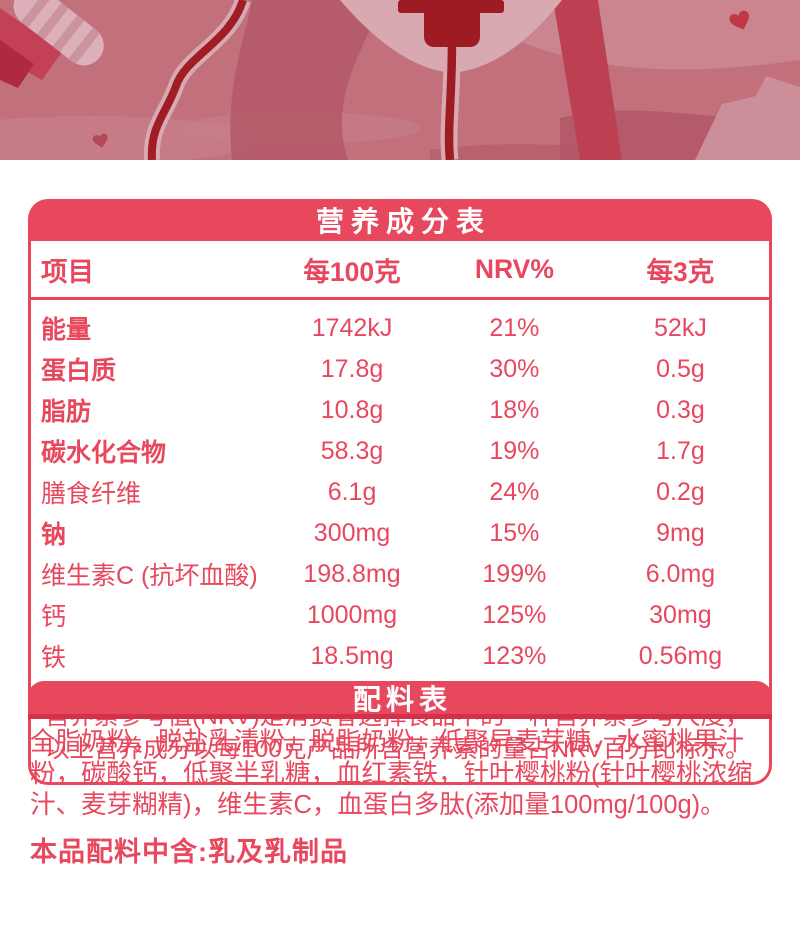  Describe the element at coordinates (149, 270) in the screenshot. I see `column-header-item: 项目` at that location.